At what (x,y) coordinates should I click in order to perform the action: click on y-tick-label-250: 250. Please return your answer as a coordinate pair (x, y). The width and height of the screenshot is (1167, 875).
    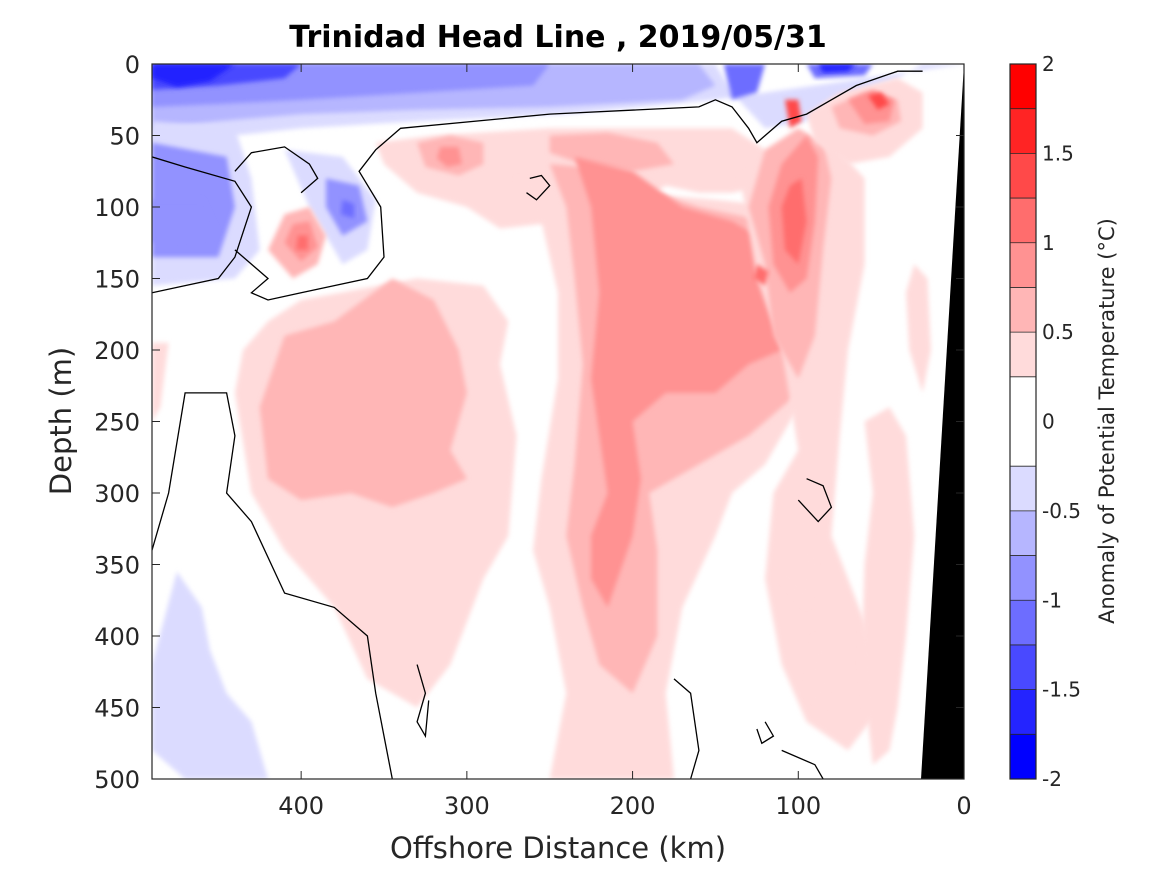
    Looking at the image, I should click on (117, 423).